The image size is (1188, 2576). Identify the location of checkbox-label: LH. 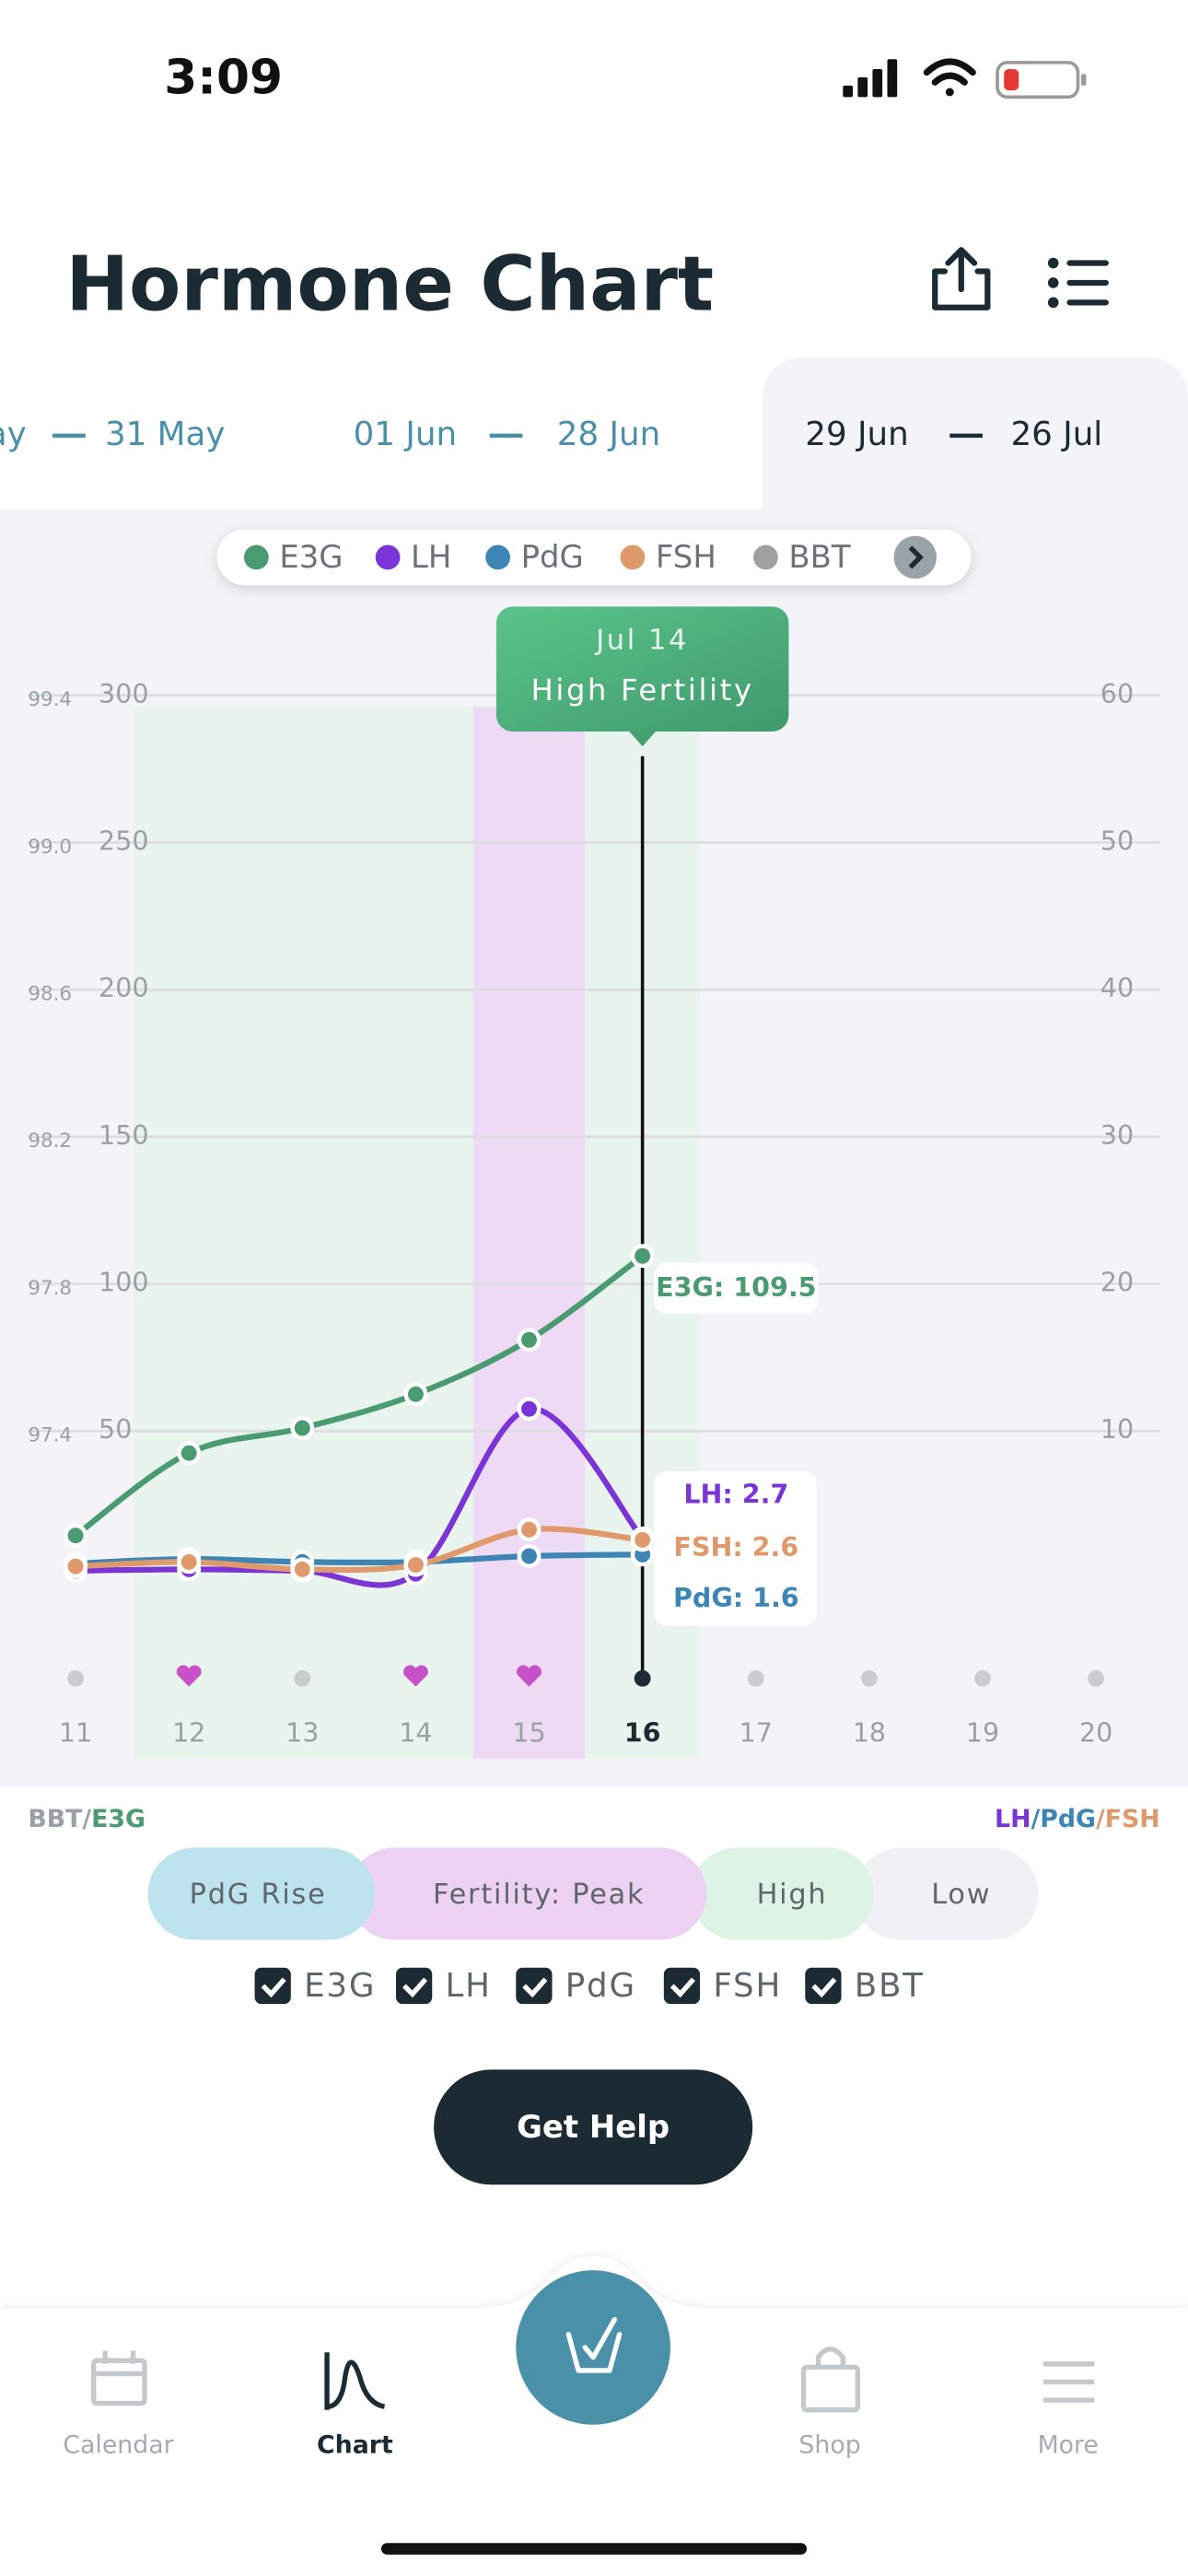
(469, 1986).